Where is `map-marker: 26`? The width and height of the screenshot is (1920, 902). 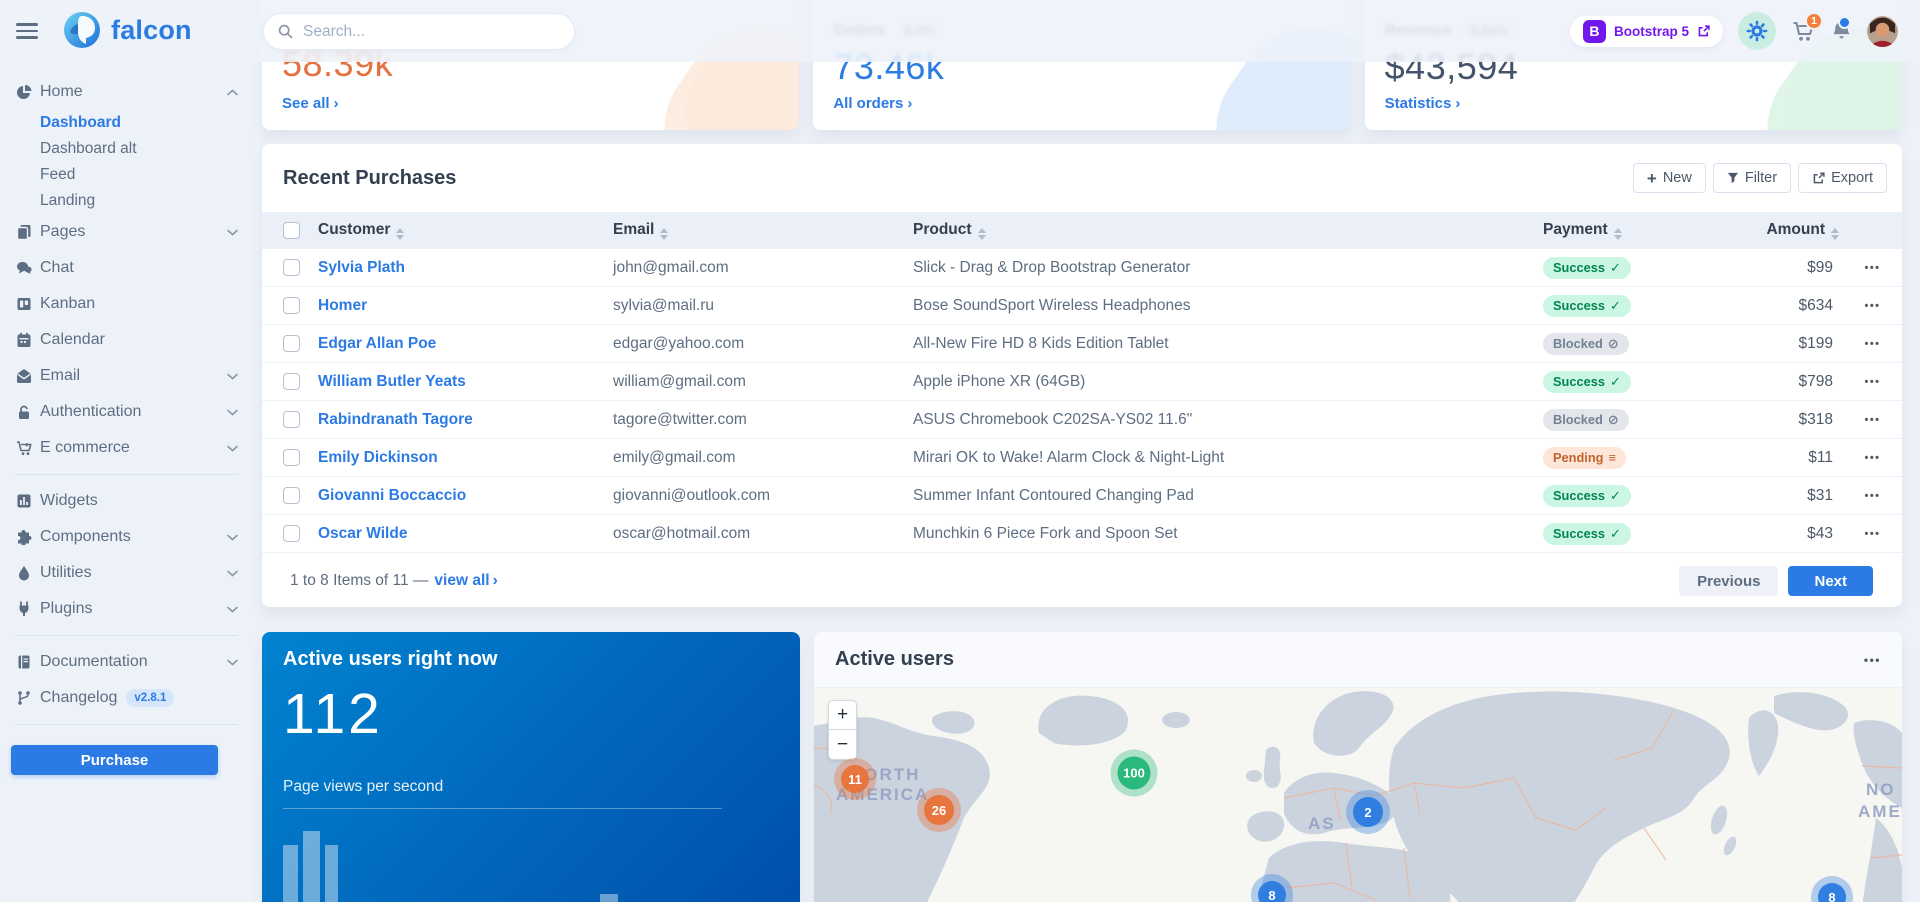 map-marker: 26 is located at coordinates (939, 810).